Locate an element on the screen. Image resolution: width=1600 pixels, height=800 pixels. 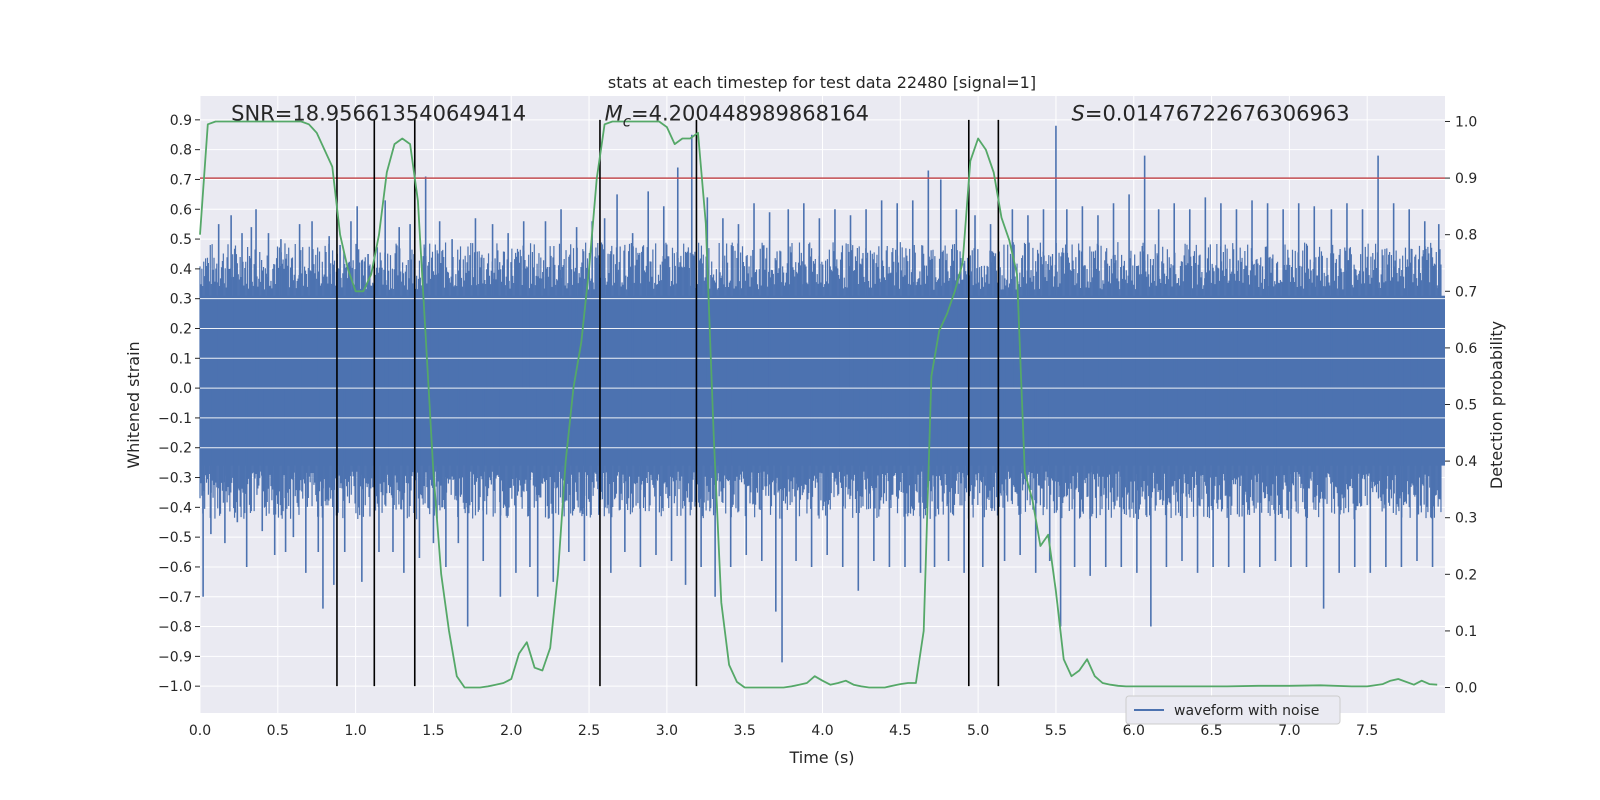
y-tick-label: 0.9 is located at coordinates (181, 121).